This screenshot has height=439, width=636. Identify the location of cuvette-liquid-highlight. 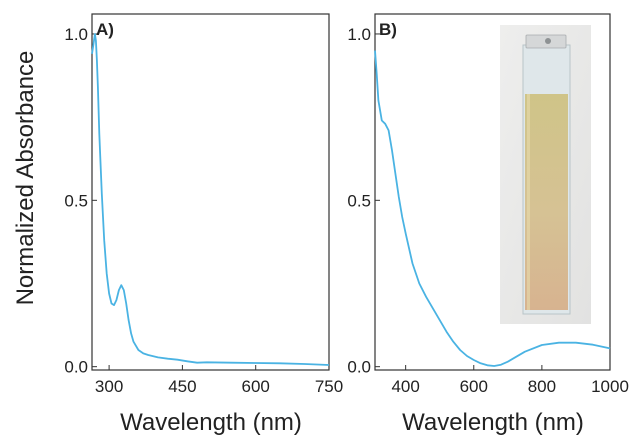
(528, 202).